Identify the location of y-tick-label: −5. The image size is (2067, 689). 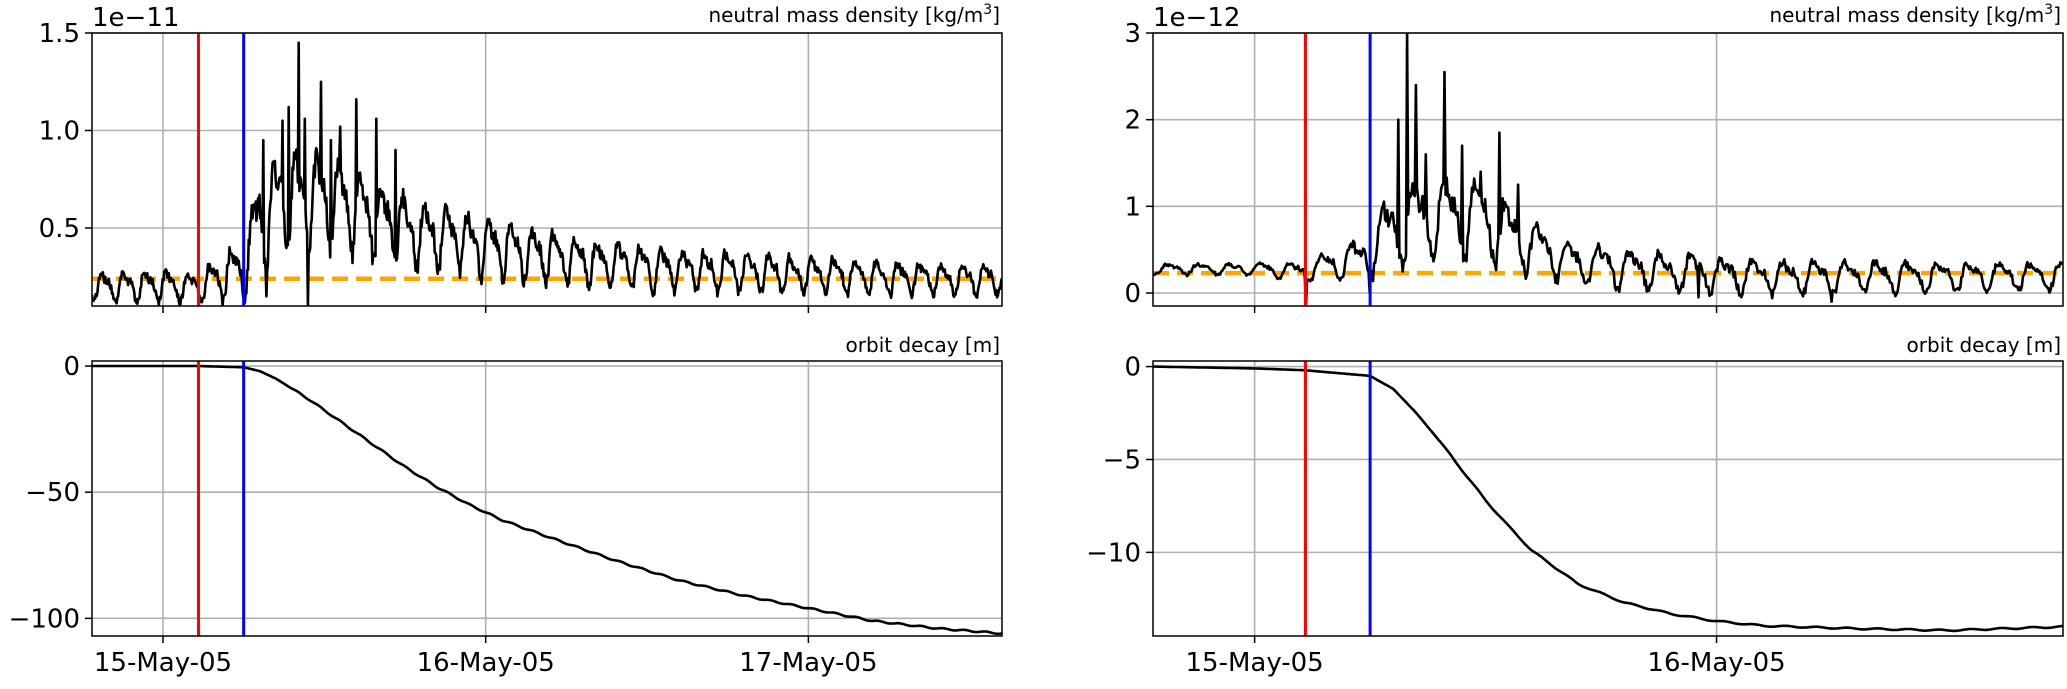
(1122, 460).